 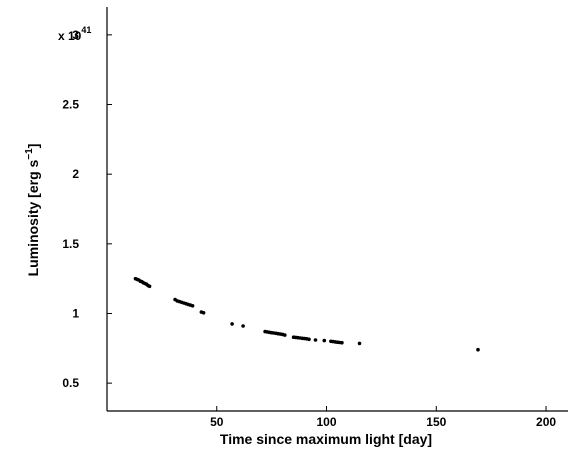 What do you see at coordinates (70, 36) in the screenshot?
I see `y-multiplier-base: x 10` at bounding box center [70, 36].